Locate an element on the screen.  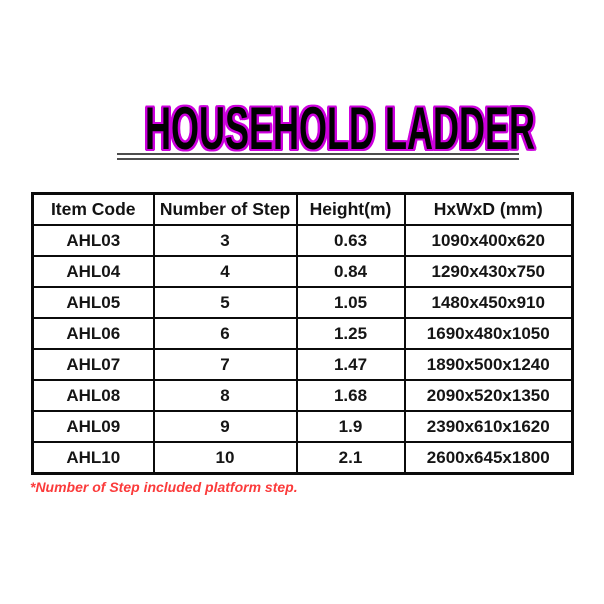
table-row: AHL05 5 1.05 1480x450x910 is located at coordinates (302, 302).